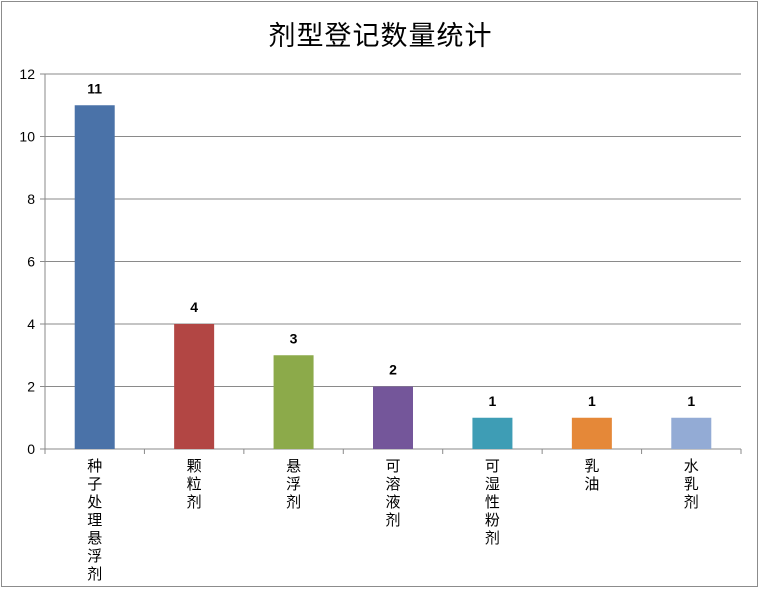 The height and width of the screenshot is (590, 761). I want to click on category-label: 颗粒剂, so click(194, 484).